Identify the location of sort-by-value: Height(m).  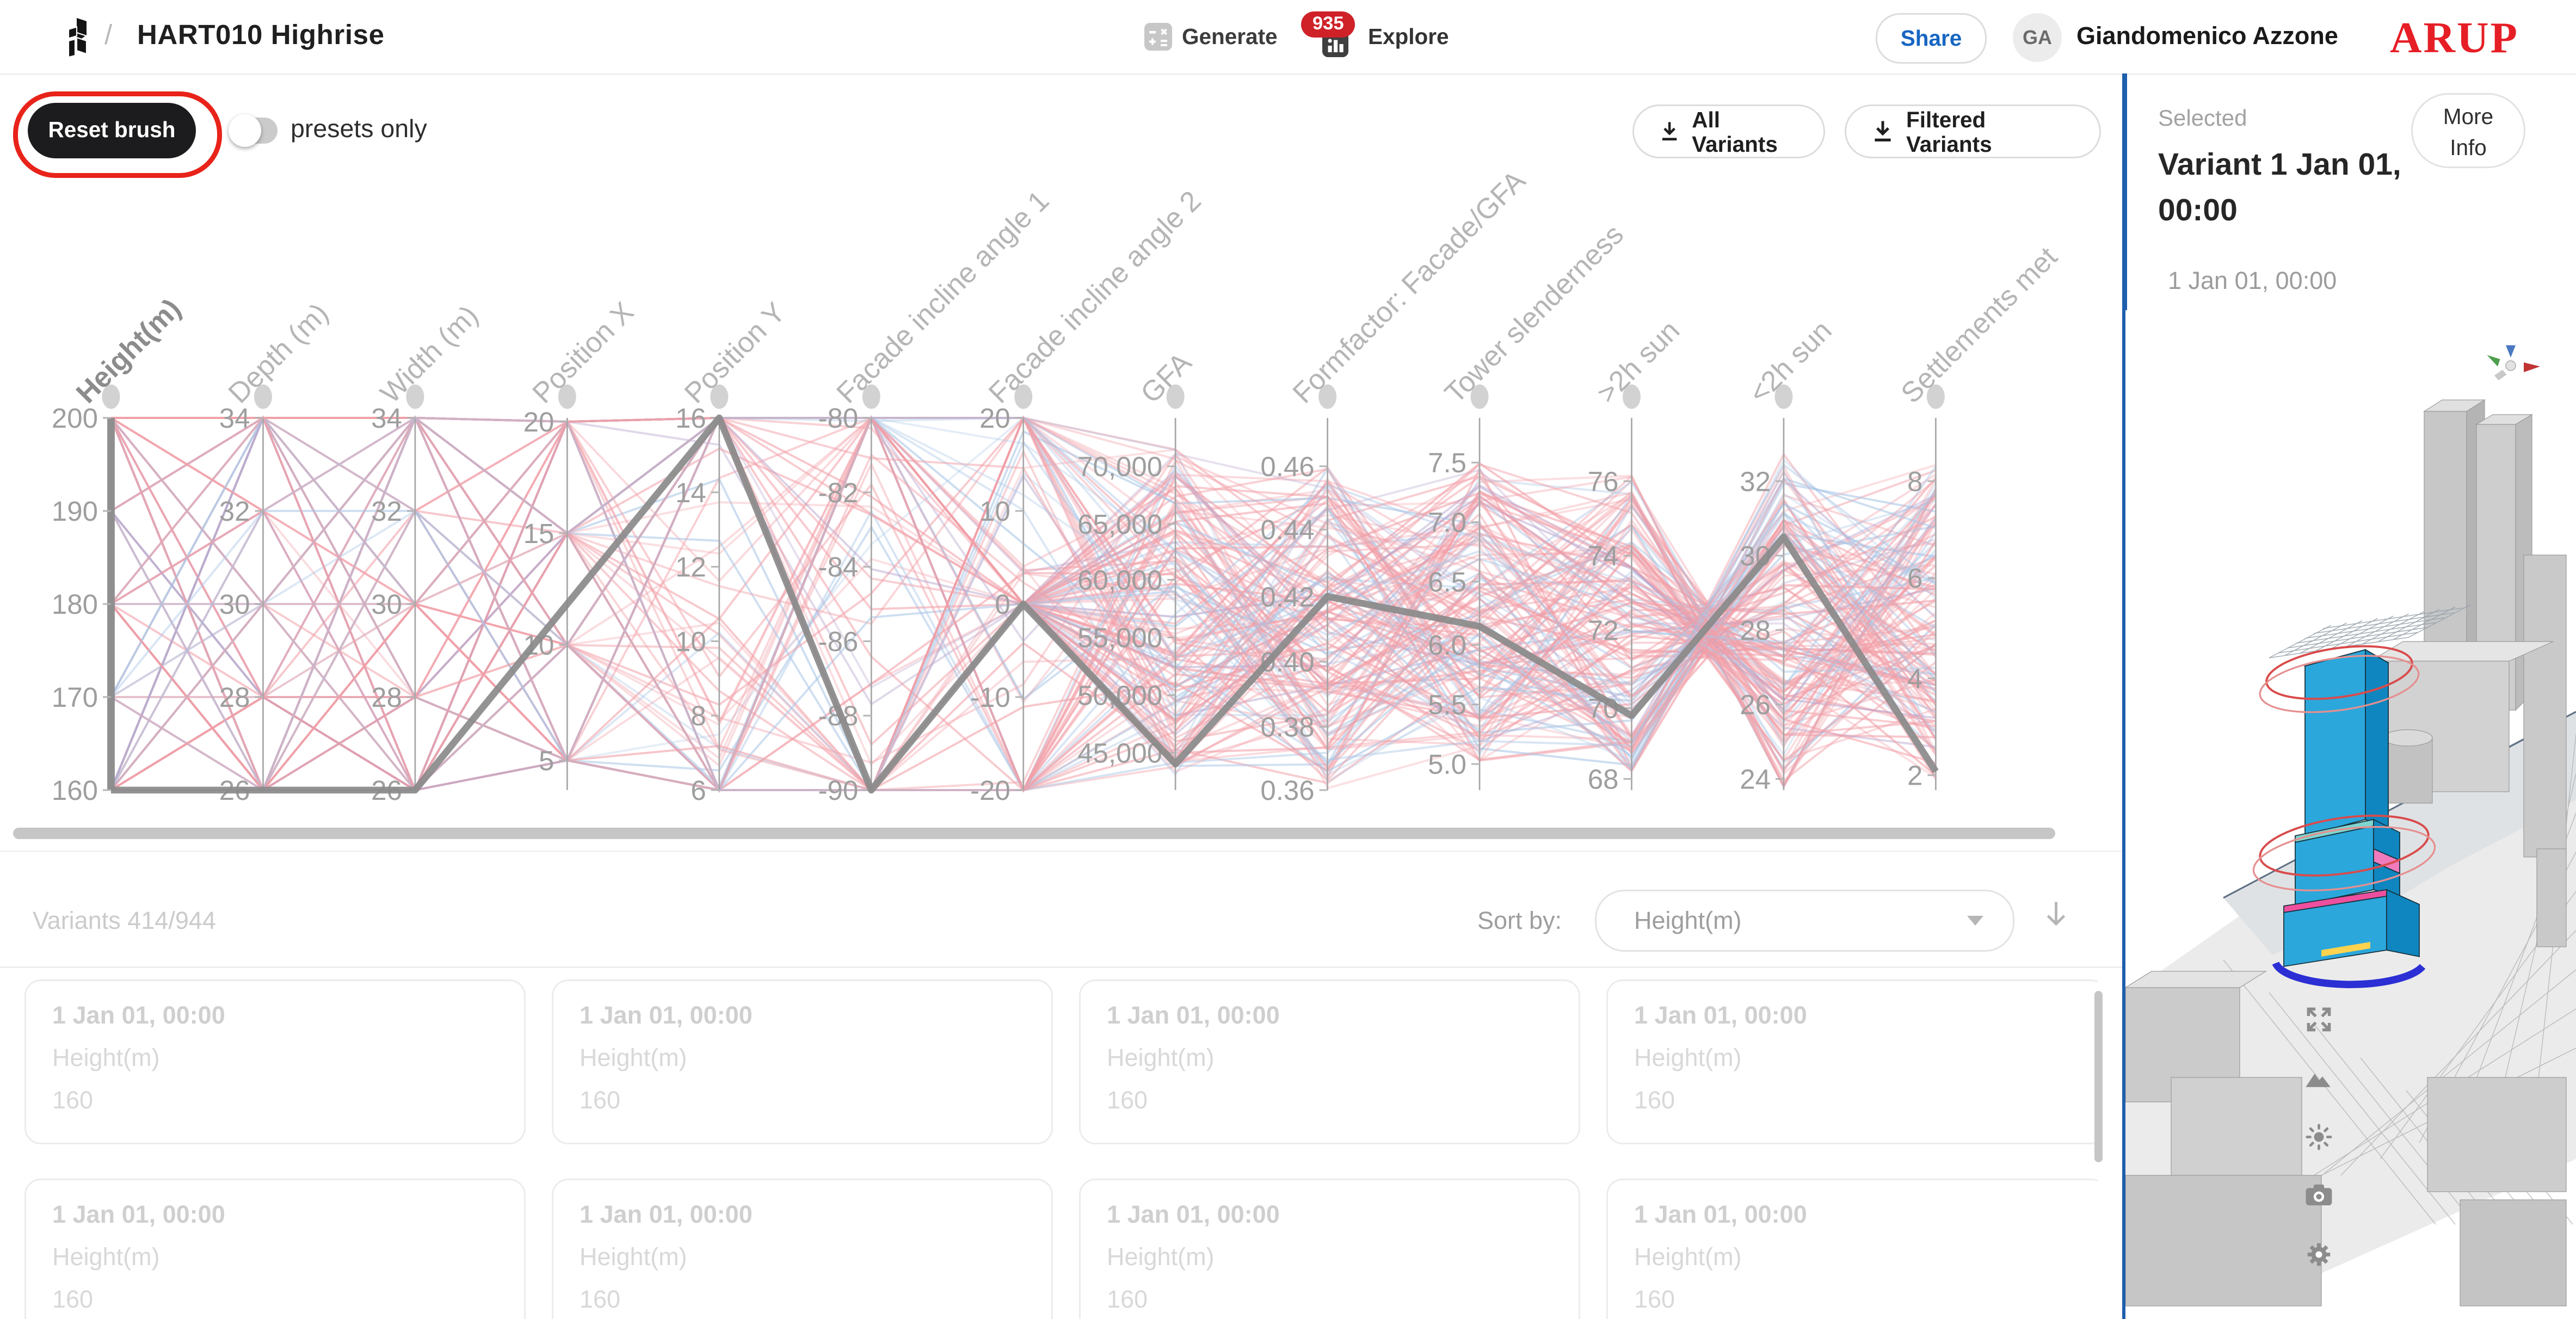
(1688, 921).